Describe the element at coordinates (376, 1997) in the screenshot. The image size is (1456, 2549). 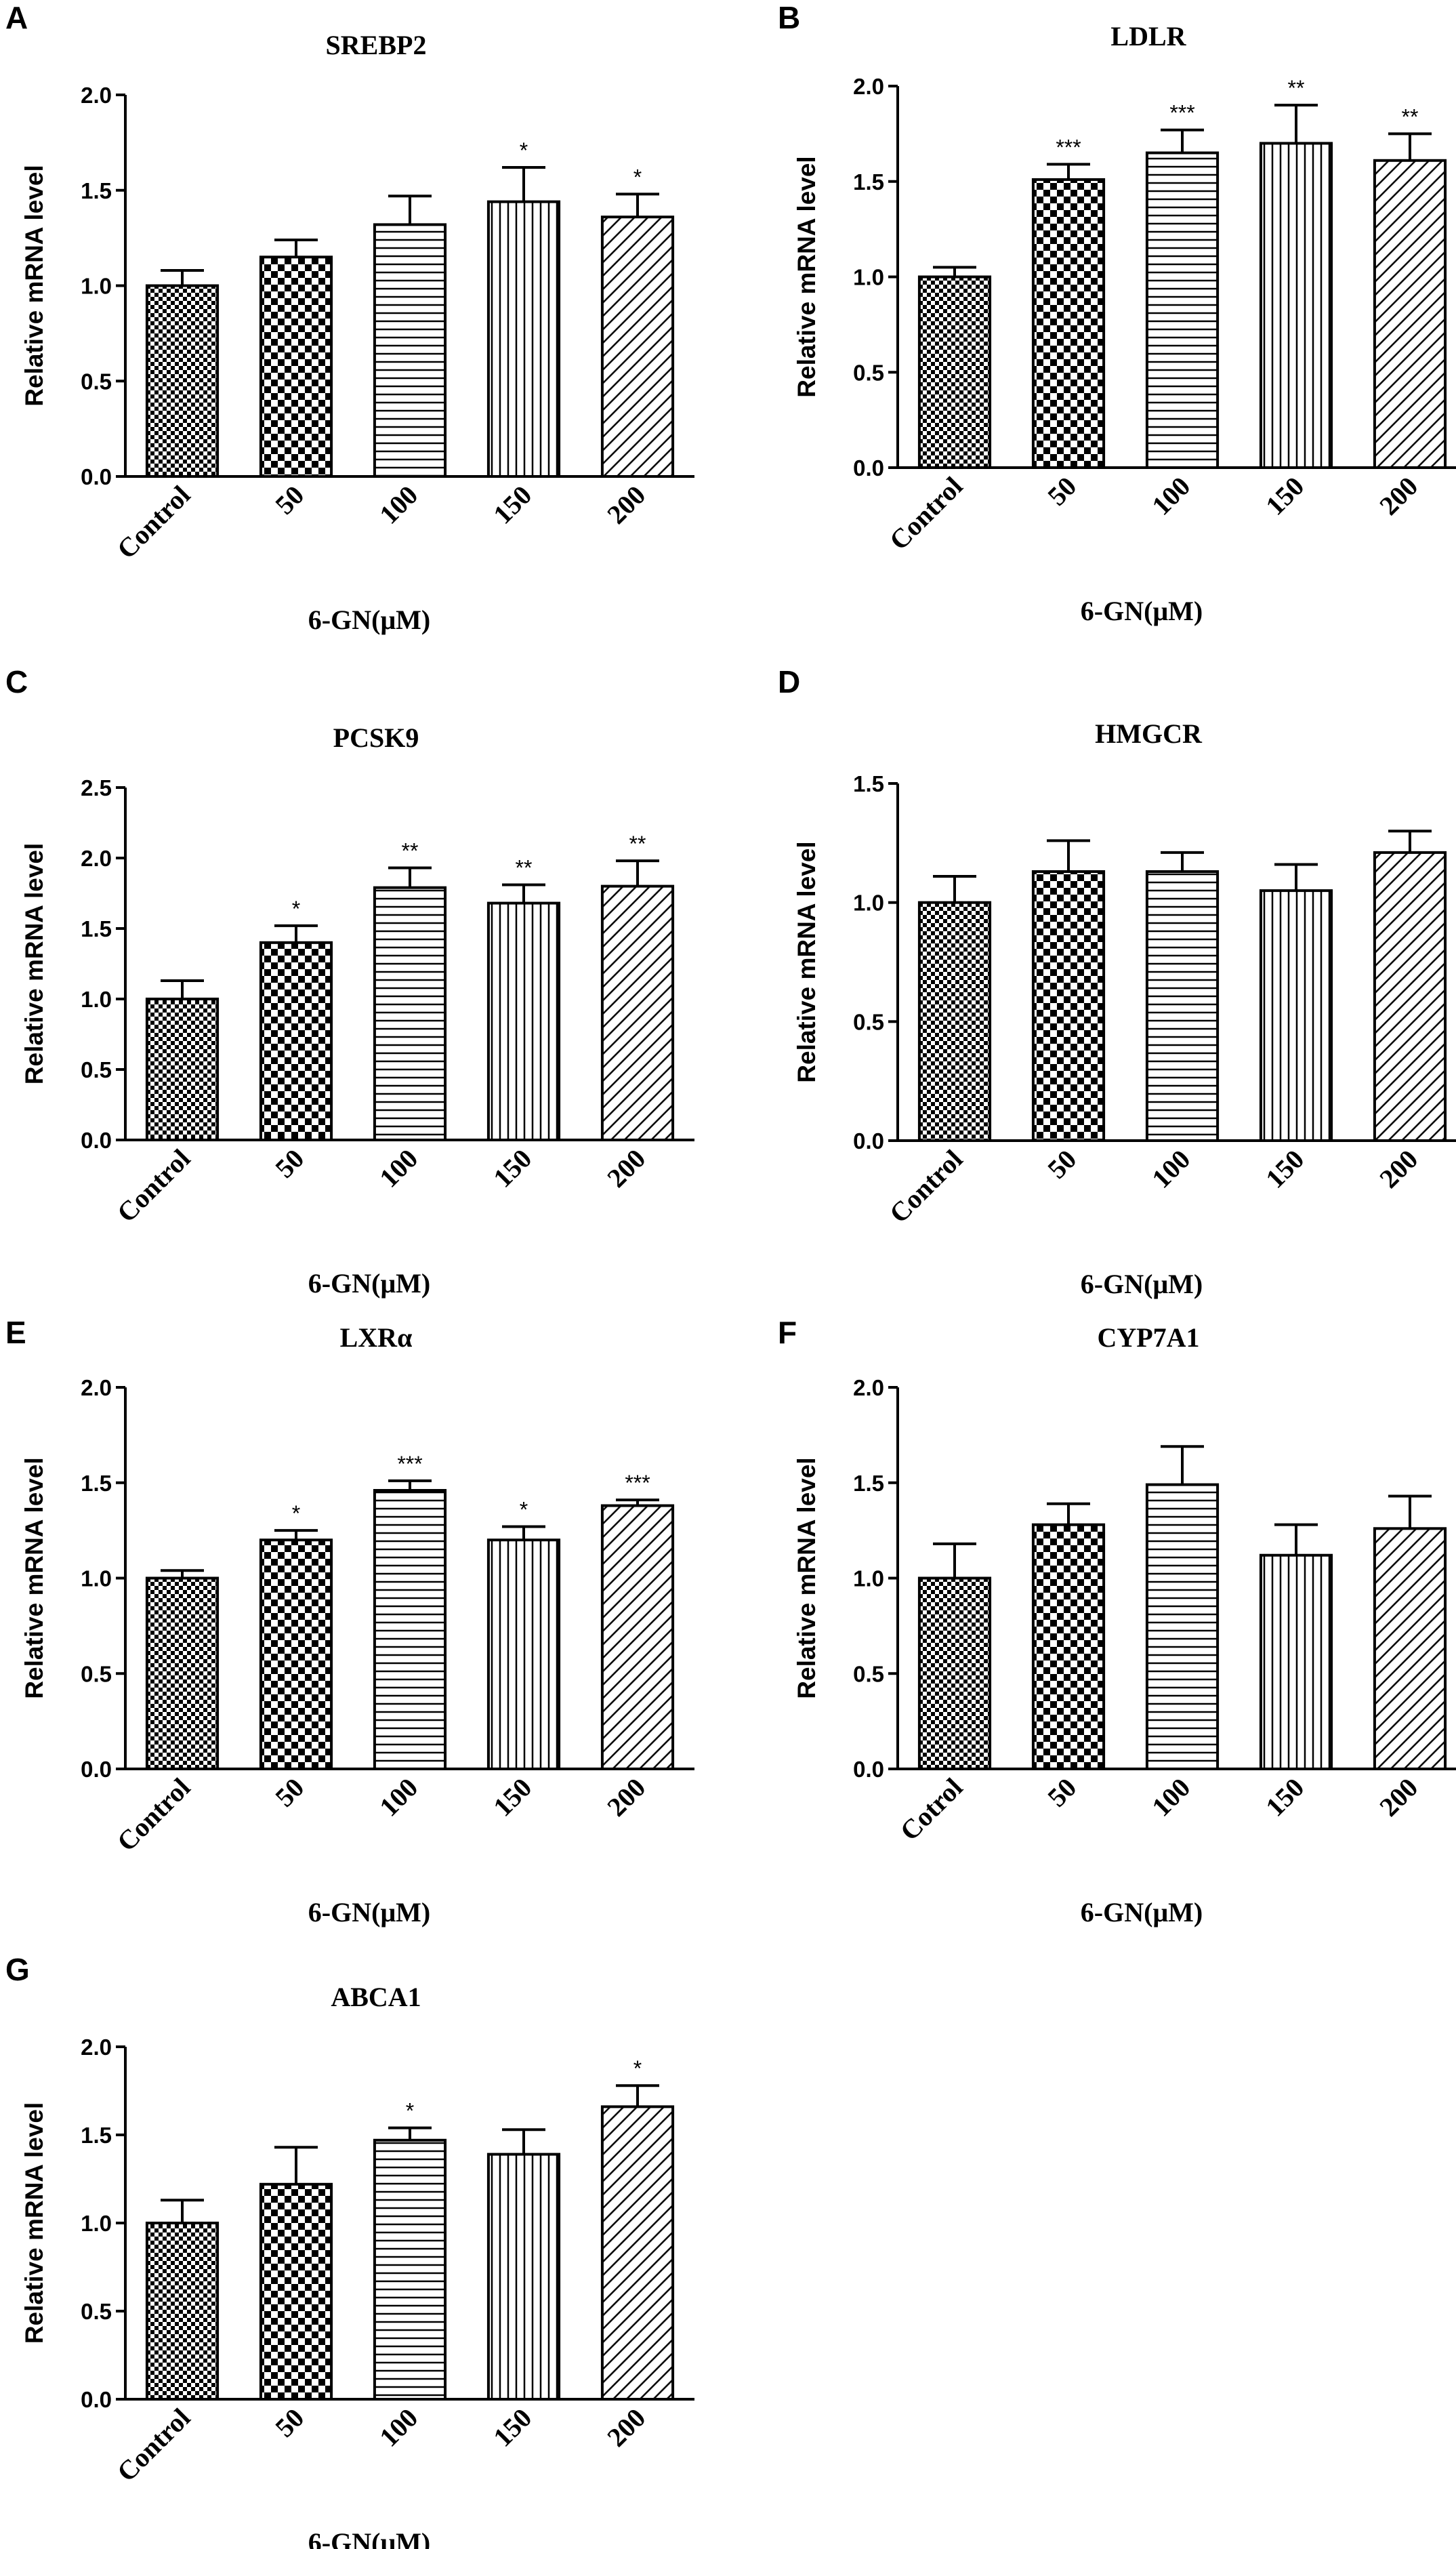
I see `chart-title: ABCA1` at that location.